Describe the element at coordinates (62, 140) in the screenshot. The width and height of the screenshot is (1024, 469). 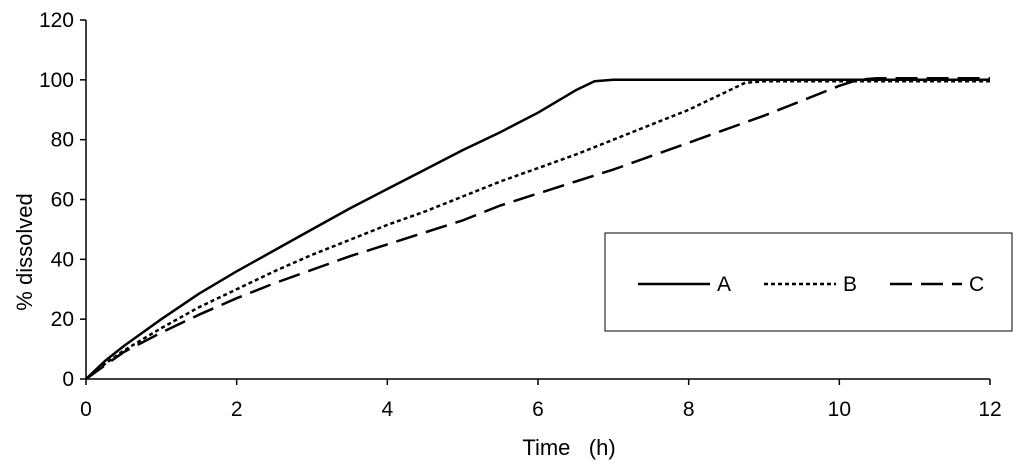
I see `y-tick-label: 80` at that location.